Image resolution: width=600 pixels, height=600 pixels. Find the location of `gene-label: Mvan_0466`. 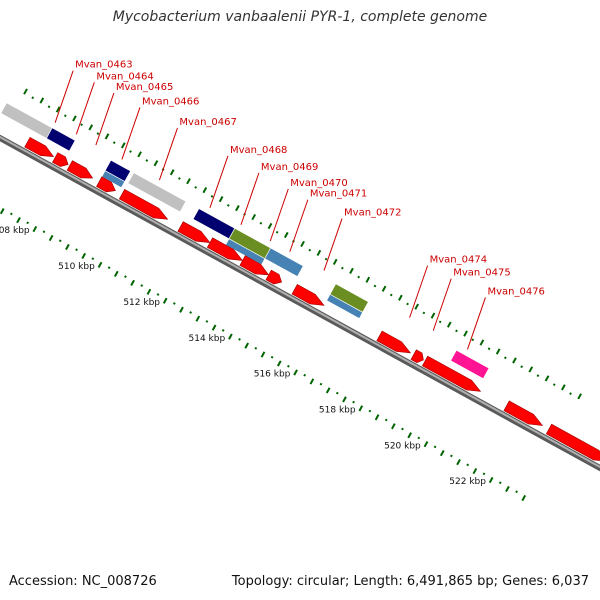

gene-label: Mvan_0466 is located at coordinates (170, 101).